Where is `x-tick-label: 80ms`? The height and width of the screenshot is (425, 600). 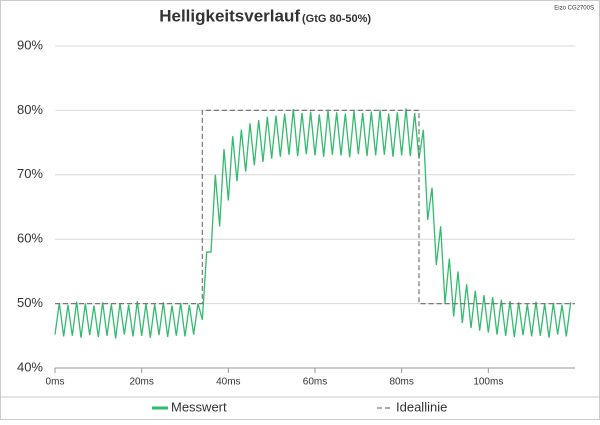
x-tick-label: 80ms is located at coordinates (401, 382).